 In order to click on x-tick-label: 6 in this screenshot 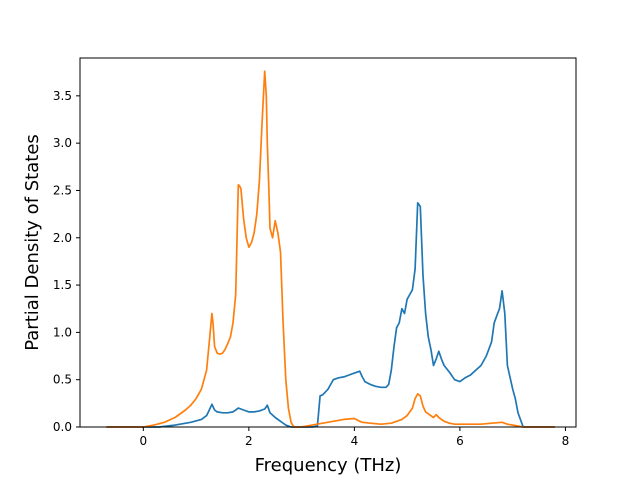, I will do `click(460, 441)`.